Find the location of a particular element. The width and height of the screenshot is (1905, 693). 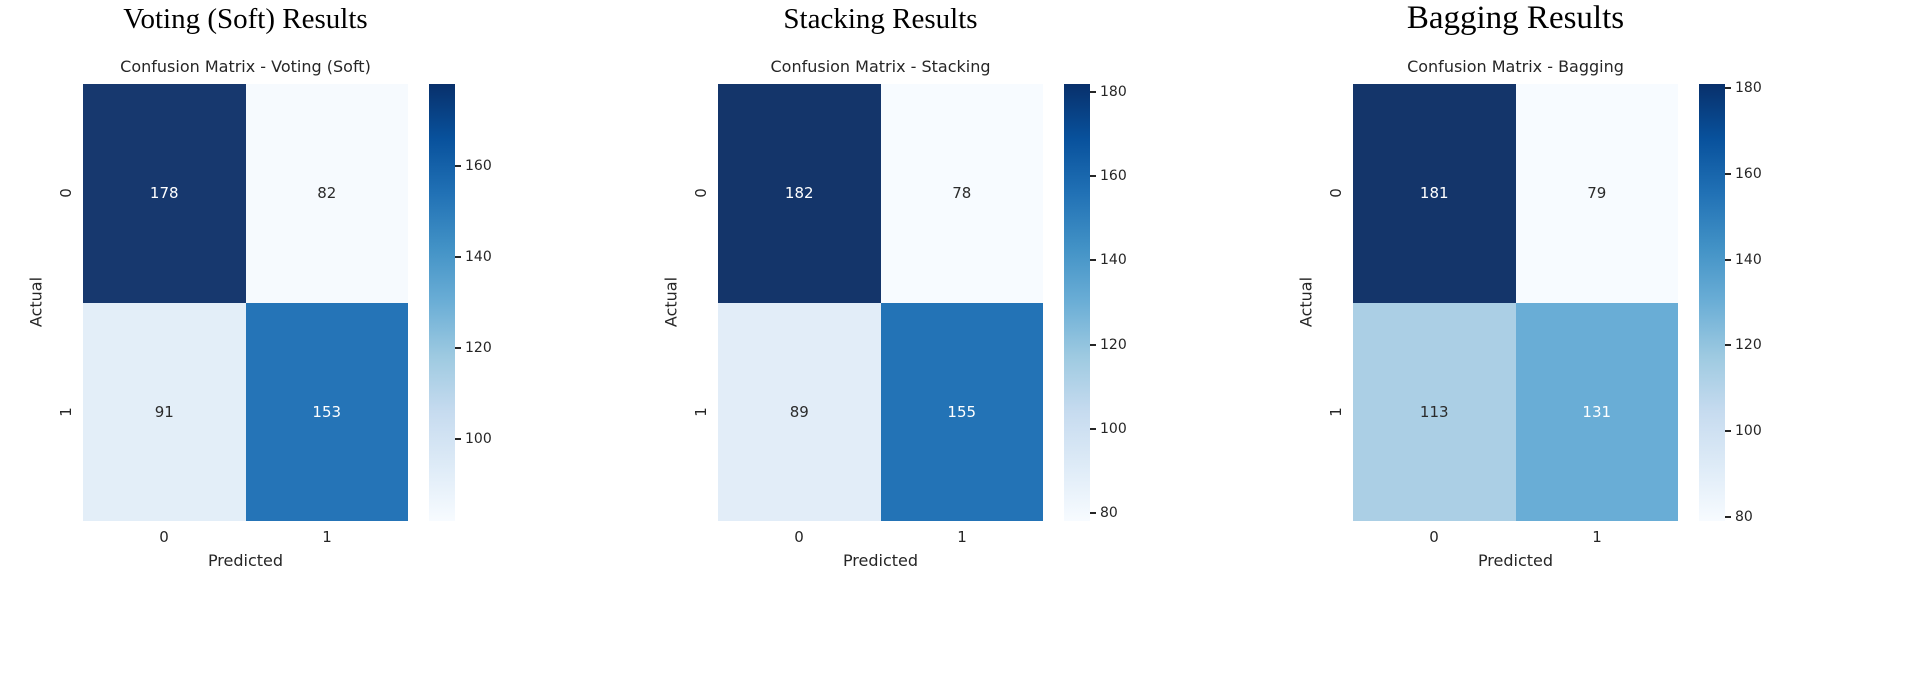

confusion-matrix-heatmap: 181 79 113 131 is located at coordinates (1515, 302).